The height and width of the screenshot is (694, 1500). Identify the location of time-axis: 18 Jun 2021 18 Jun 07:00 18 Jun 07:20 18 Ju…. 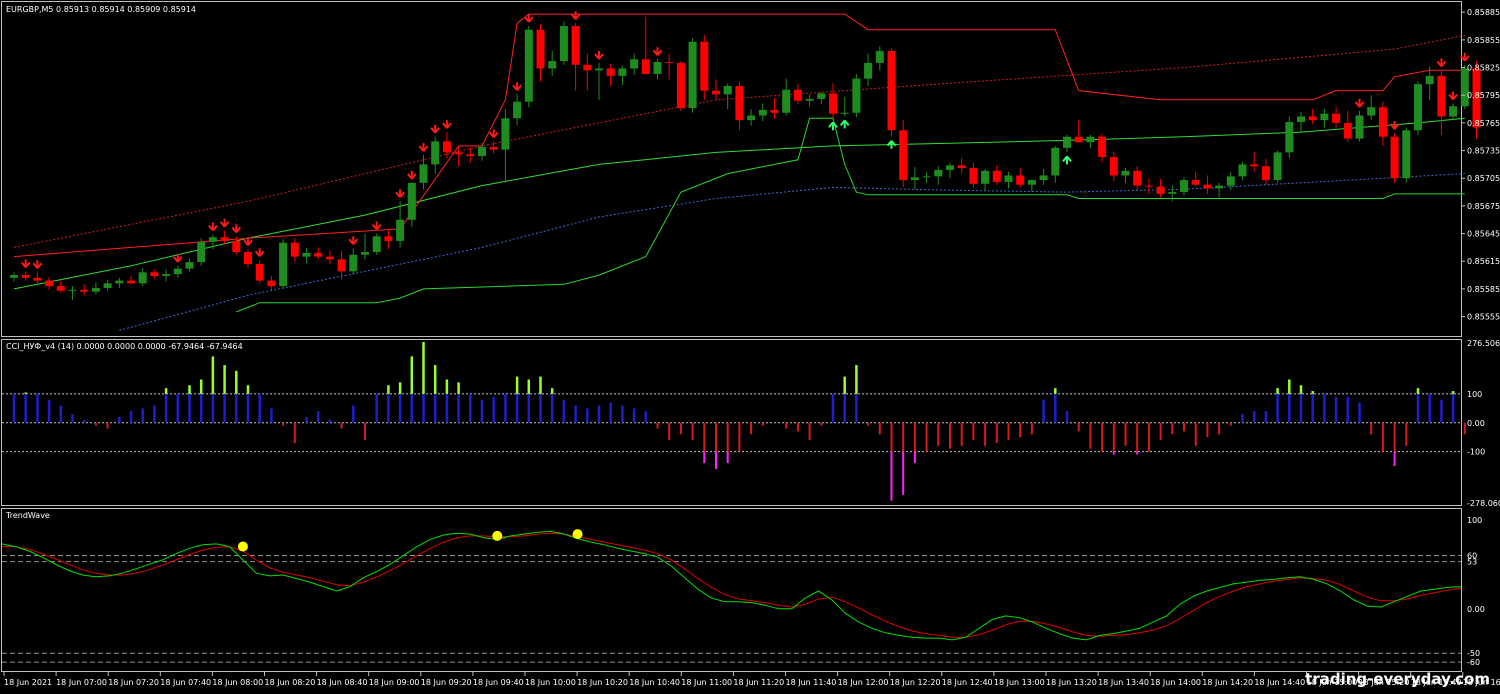
(751, 679).